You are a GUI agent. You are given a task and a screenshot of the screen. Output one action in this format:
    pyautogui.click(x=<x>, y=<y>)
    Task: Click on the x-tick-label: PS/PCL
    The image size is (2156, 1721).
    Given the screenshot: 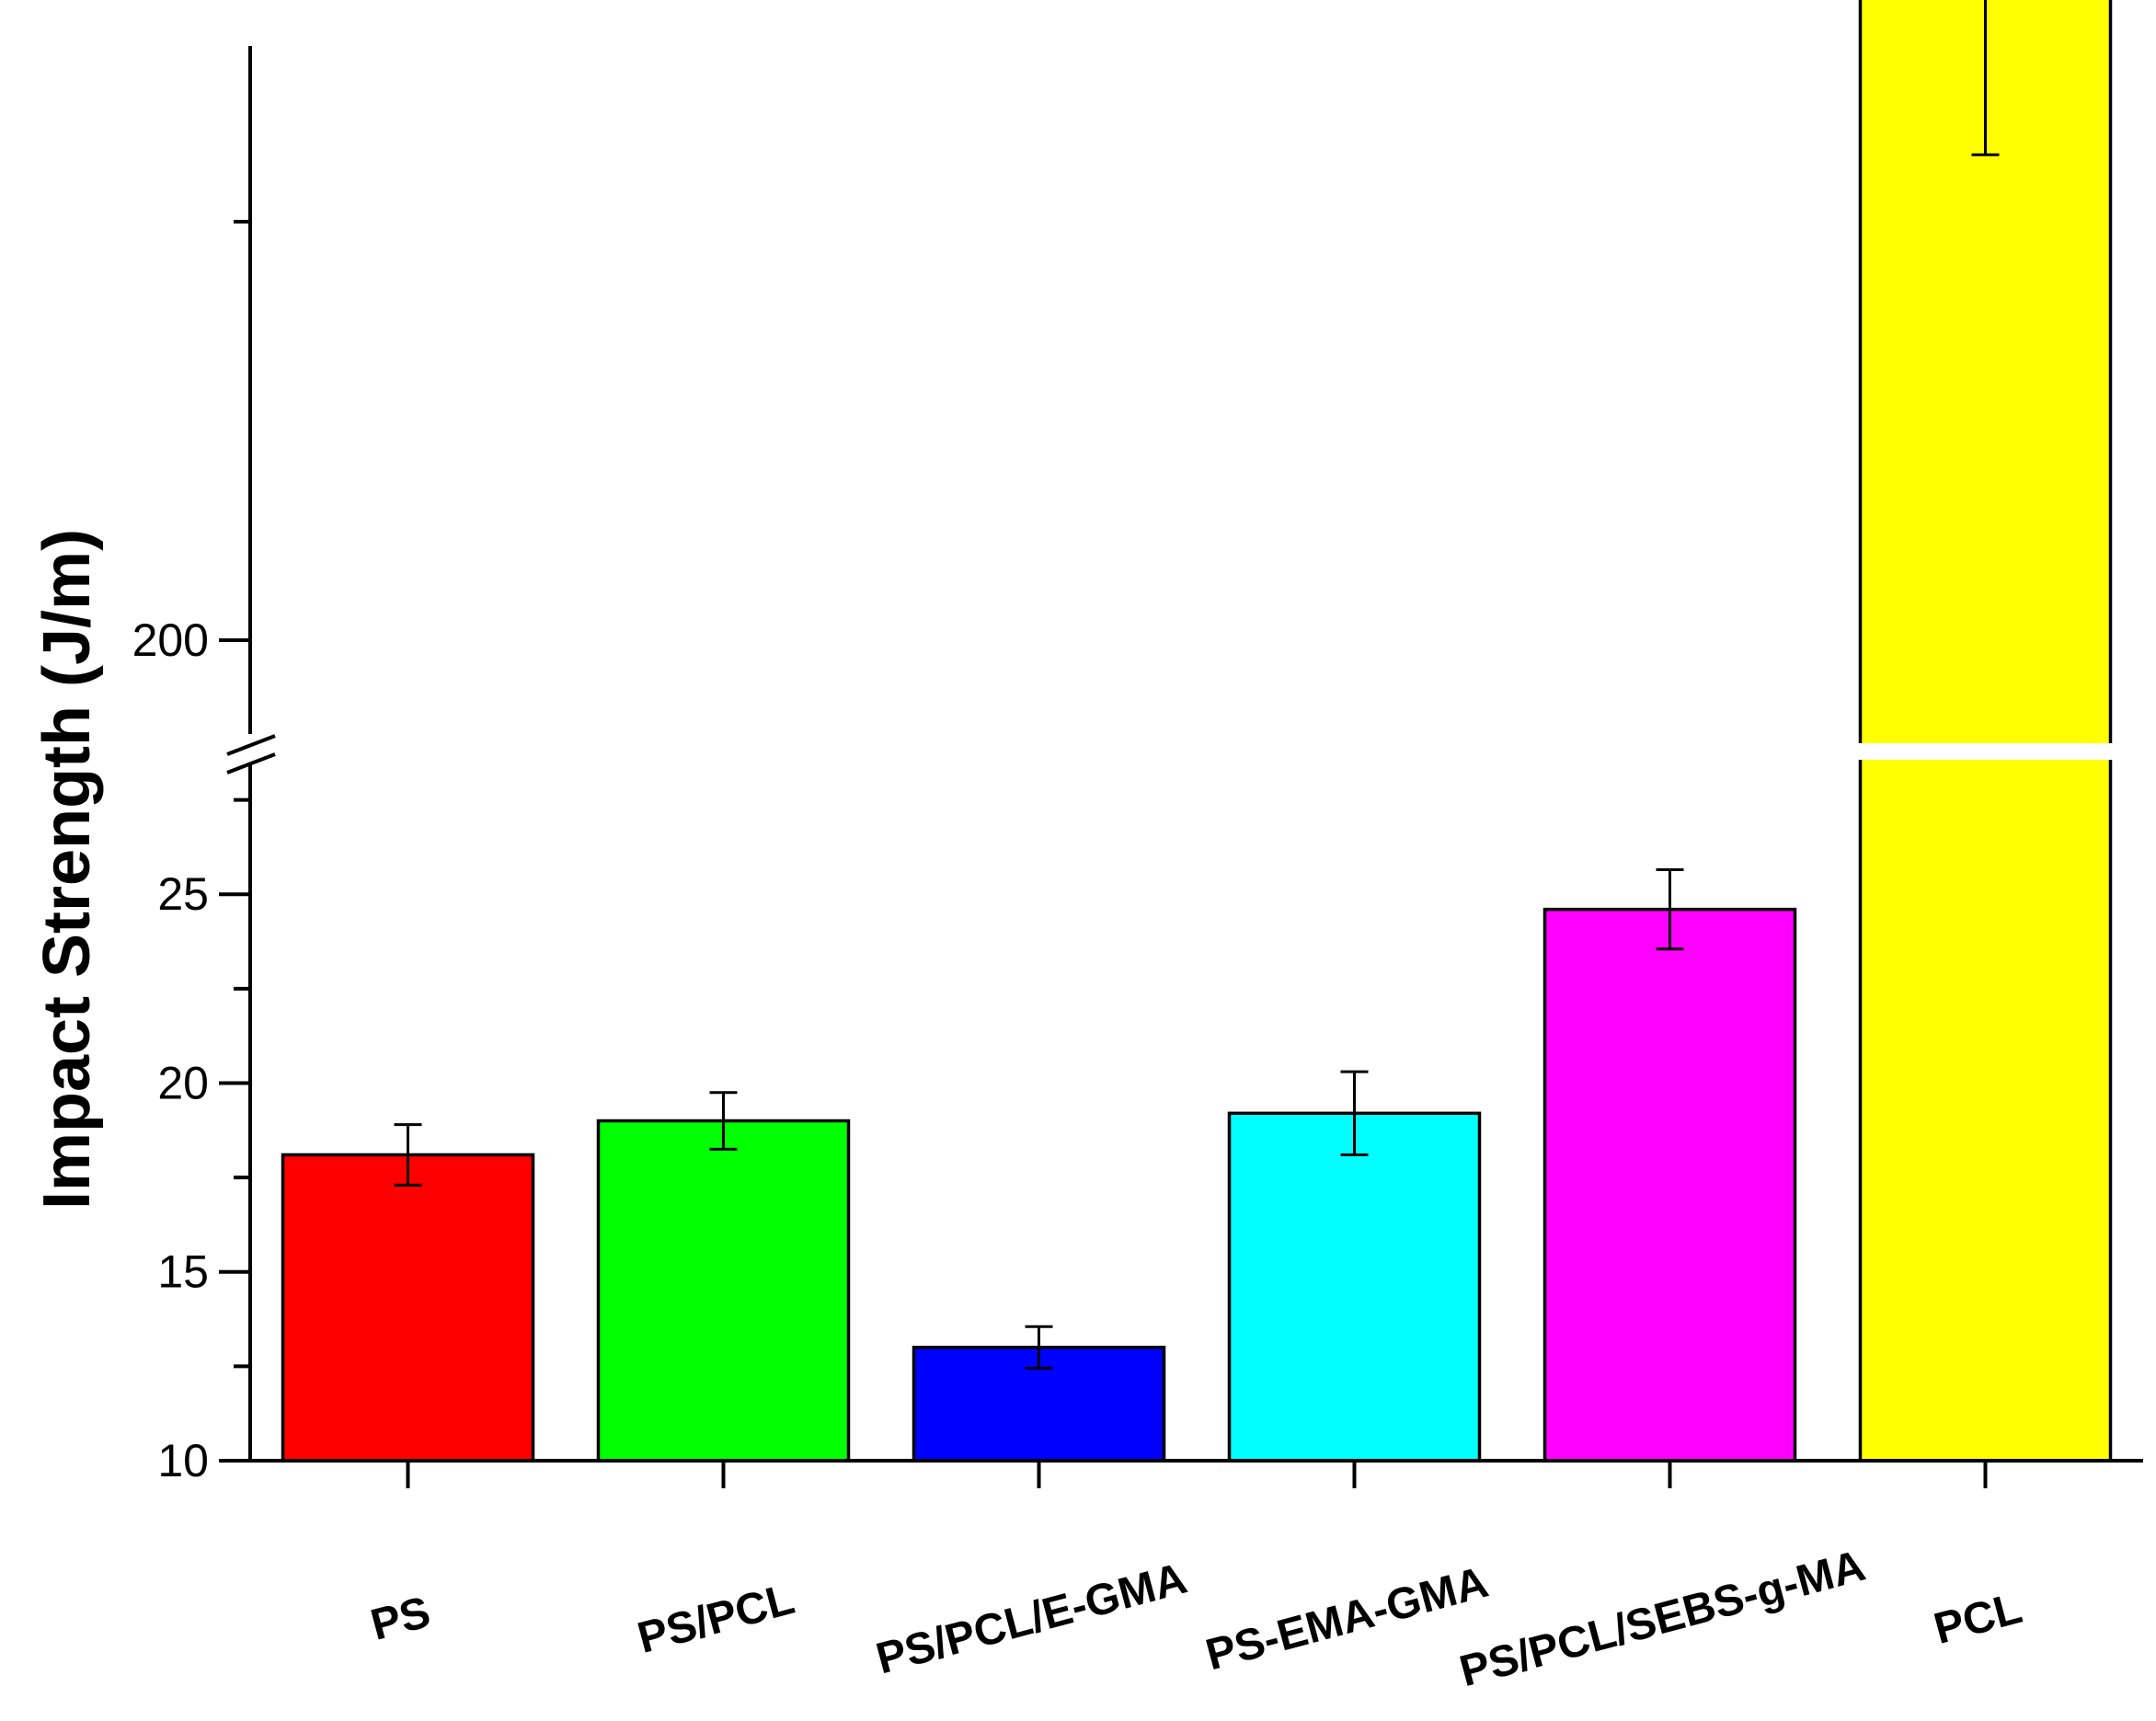 What is the action you would take?
    pyautogui.click(x=716, y=1619)
    